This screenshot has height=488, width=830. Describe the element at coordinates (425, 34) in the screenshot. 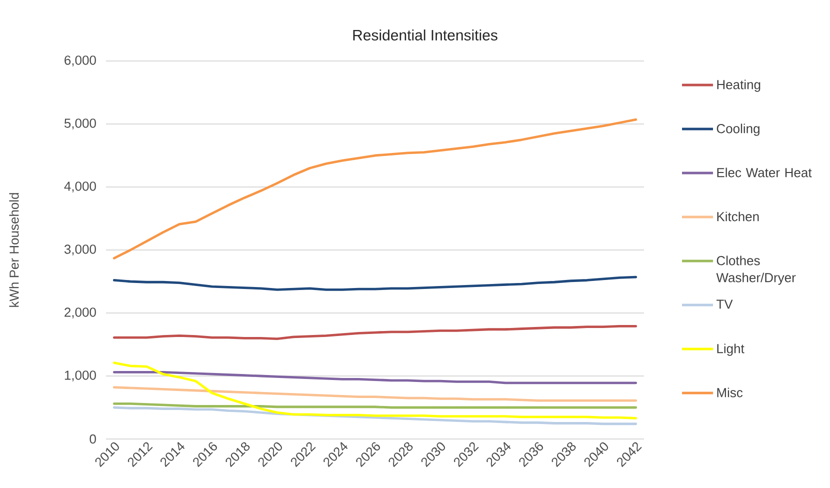

I see `chart-title: Residential Intensities` at that location.